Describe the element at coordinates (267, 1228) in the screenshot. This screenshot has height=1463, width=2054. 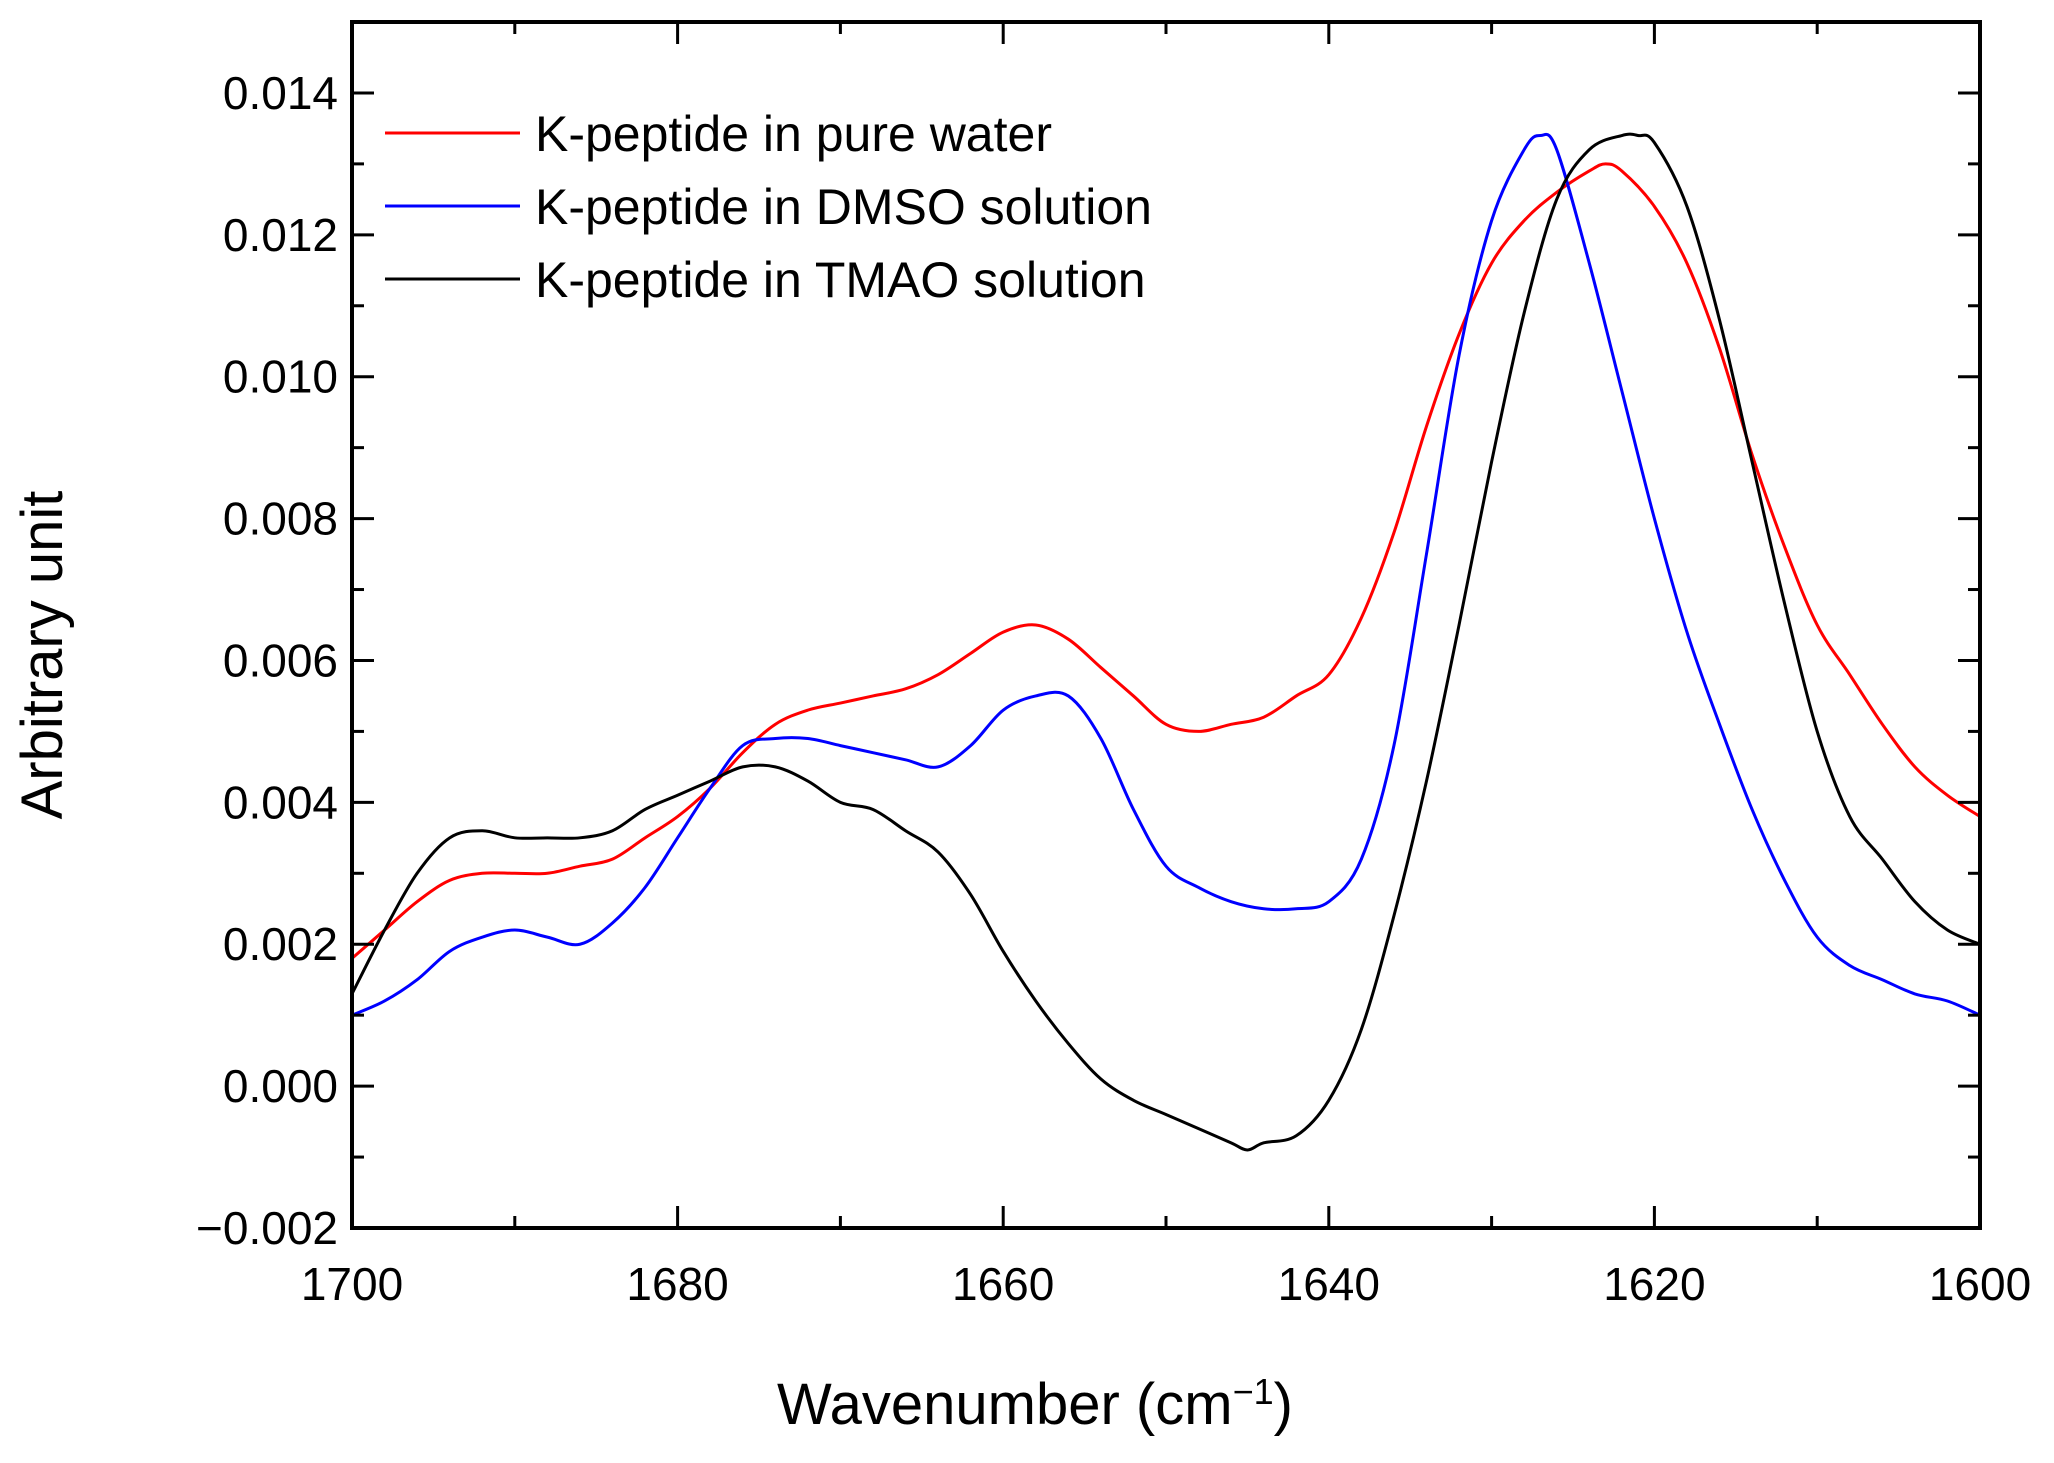
I see `y-tick-label: −0.002` at that location.